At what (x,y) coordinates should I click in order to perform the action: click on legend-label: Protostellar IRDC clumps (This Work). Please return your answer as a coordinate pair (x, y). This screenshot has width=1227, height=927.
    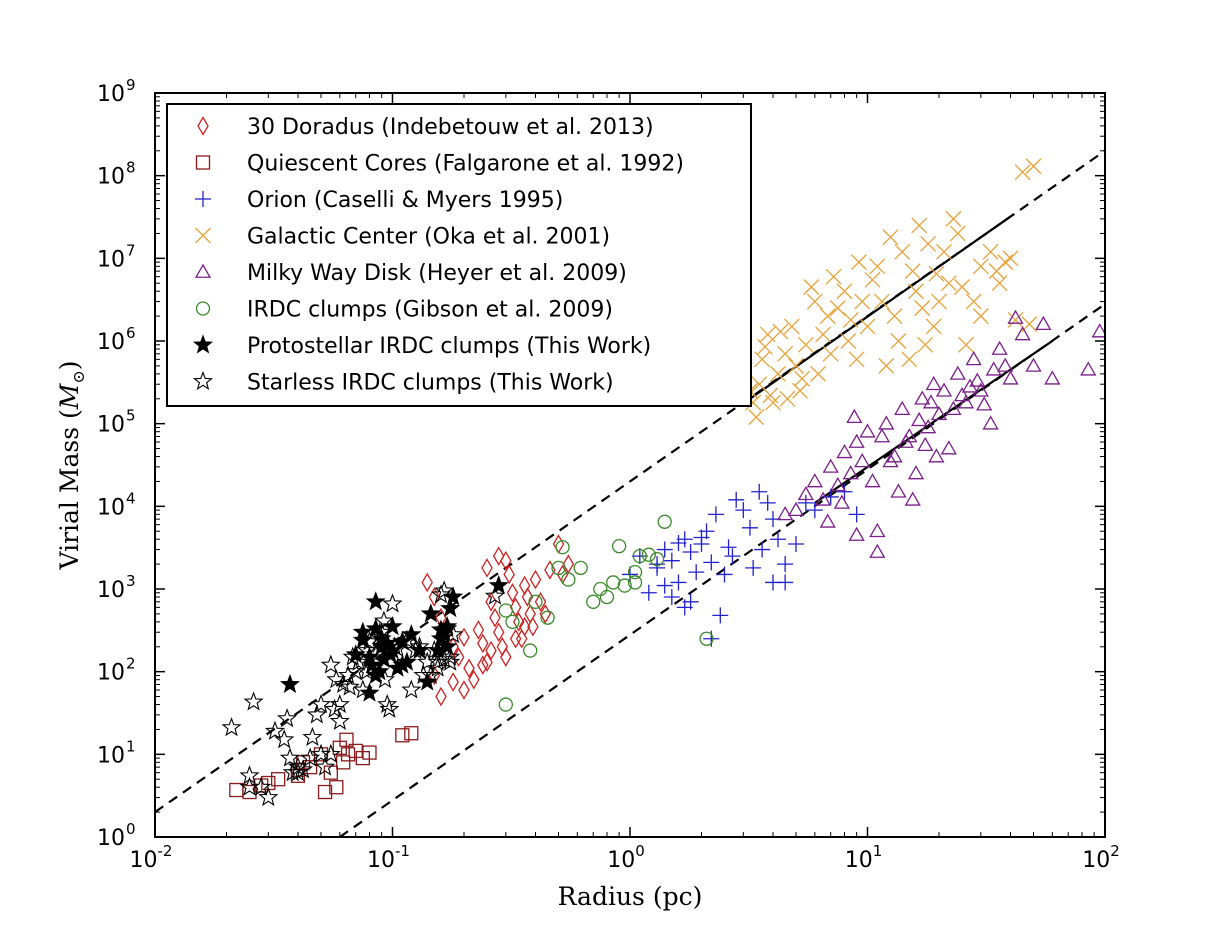
    Looking at the image, I should click on (449, 346).